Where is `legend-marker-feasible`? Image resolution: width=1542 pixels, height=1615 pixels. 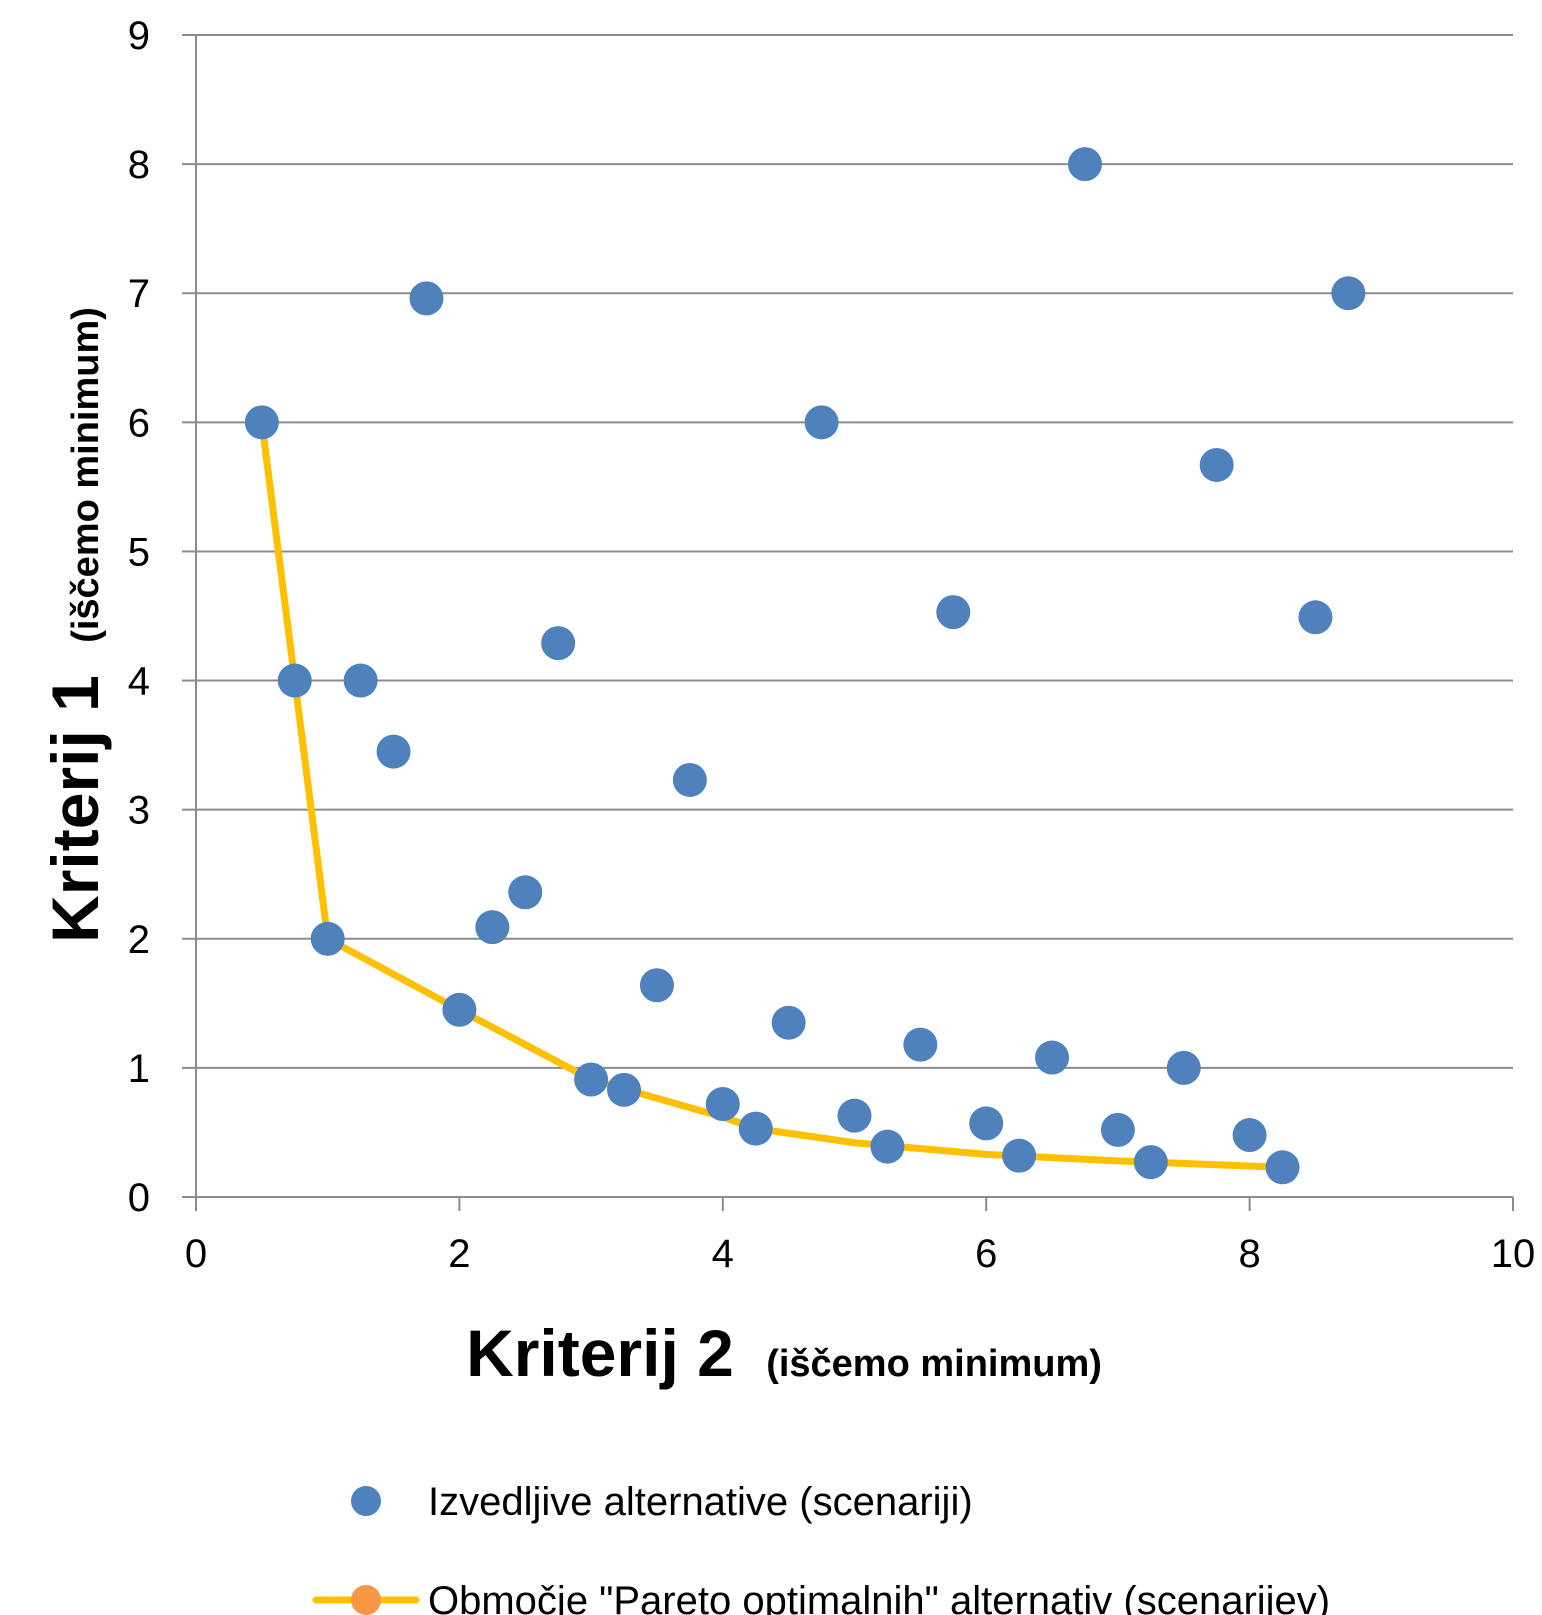 legend-marker-feasible is located at coordinates (366, 1501).